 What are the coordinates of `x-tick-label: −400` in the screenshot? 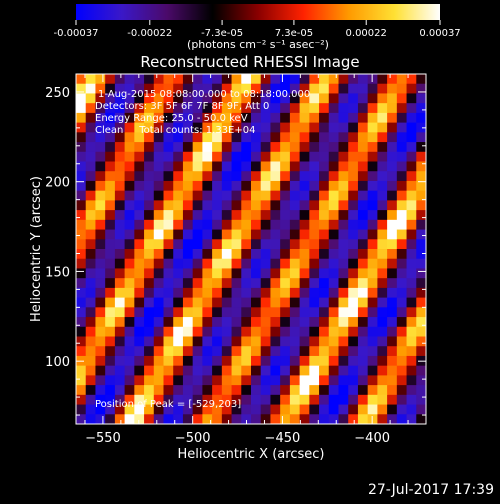 It's located at (372, 438).